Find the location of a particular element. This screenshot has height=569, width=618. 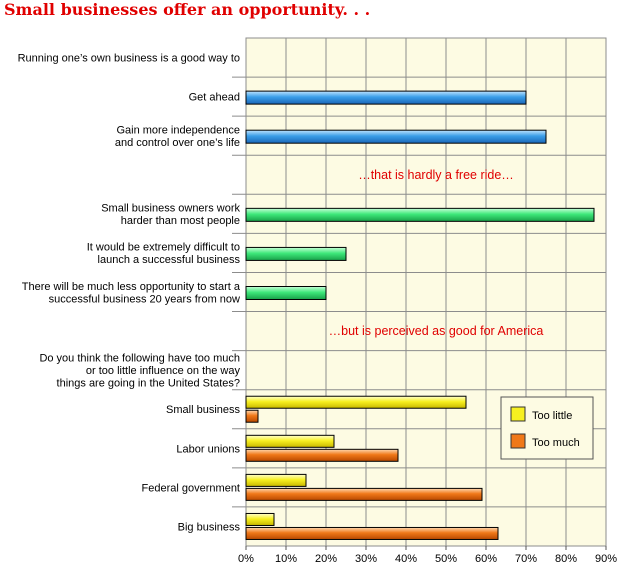

x-tick-label: 90% is located at coordinates (606, 558).